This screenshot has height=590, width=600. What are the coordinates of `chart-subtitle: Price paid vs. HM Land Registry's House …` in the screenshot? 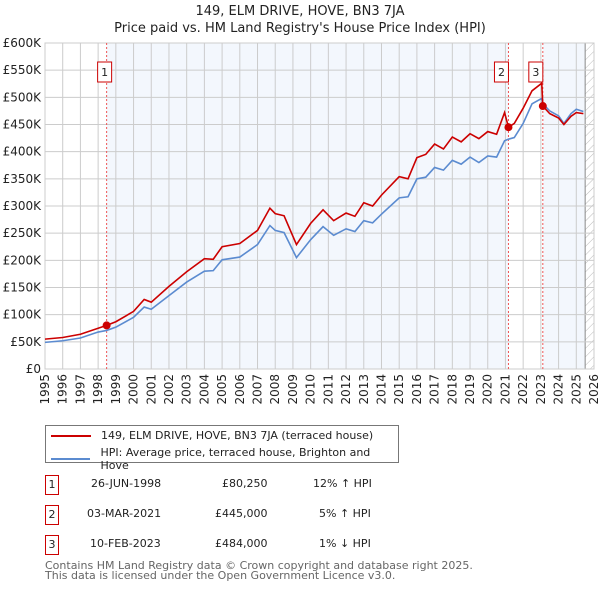 It's located at (300, 28).